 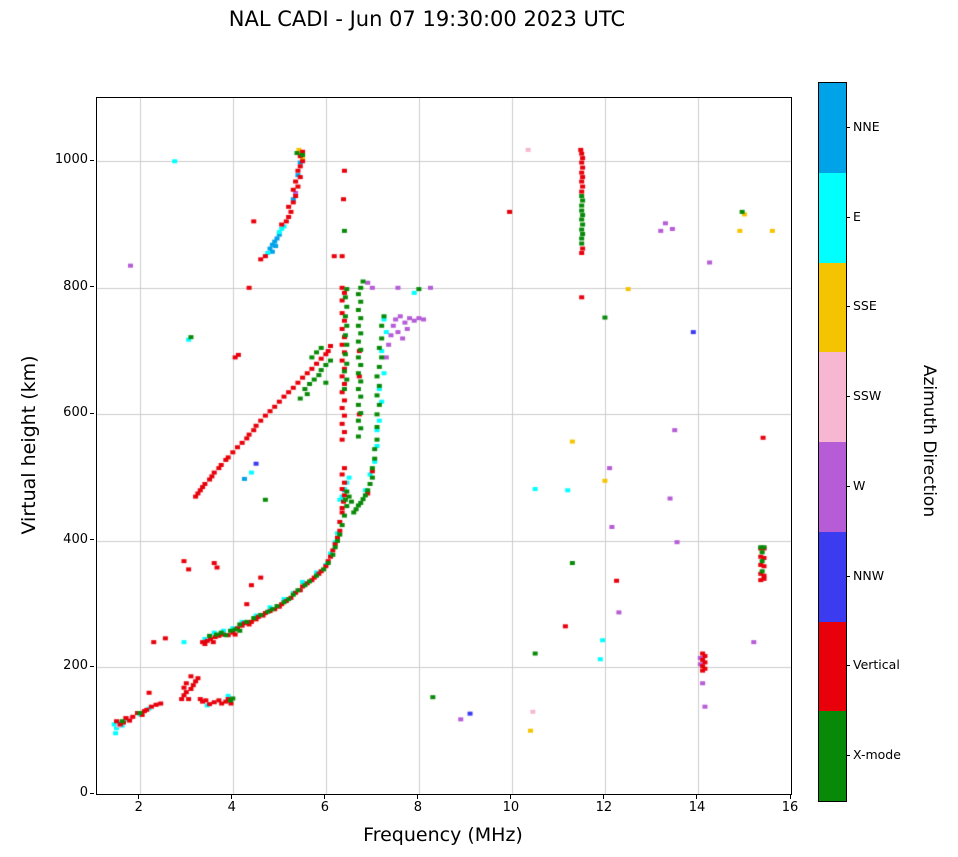 I want to click on colorbar-label: SSW, so click(x=867, y=396).